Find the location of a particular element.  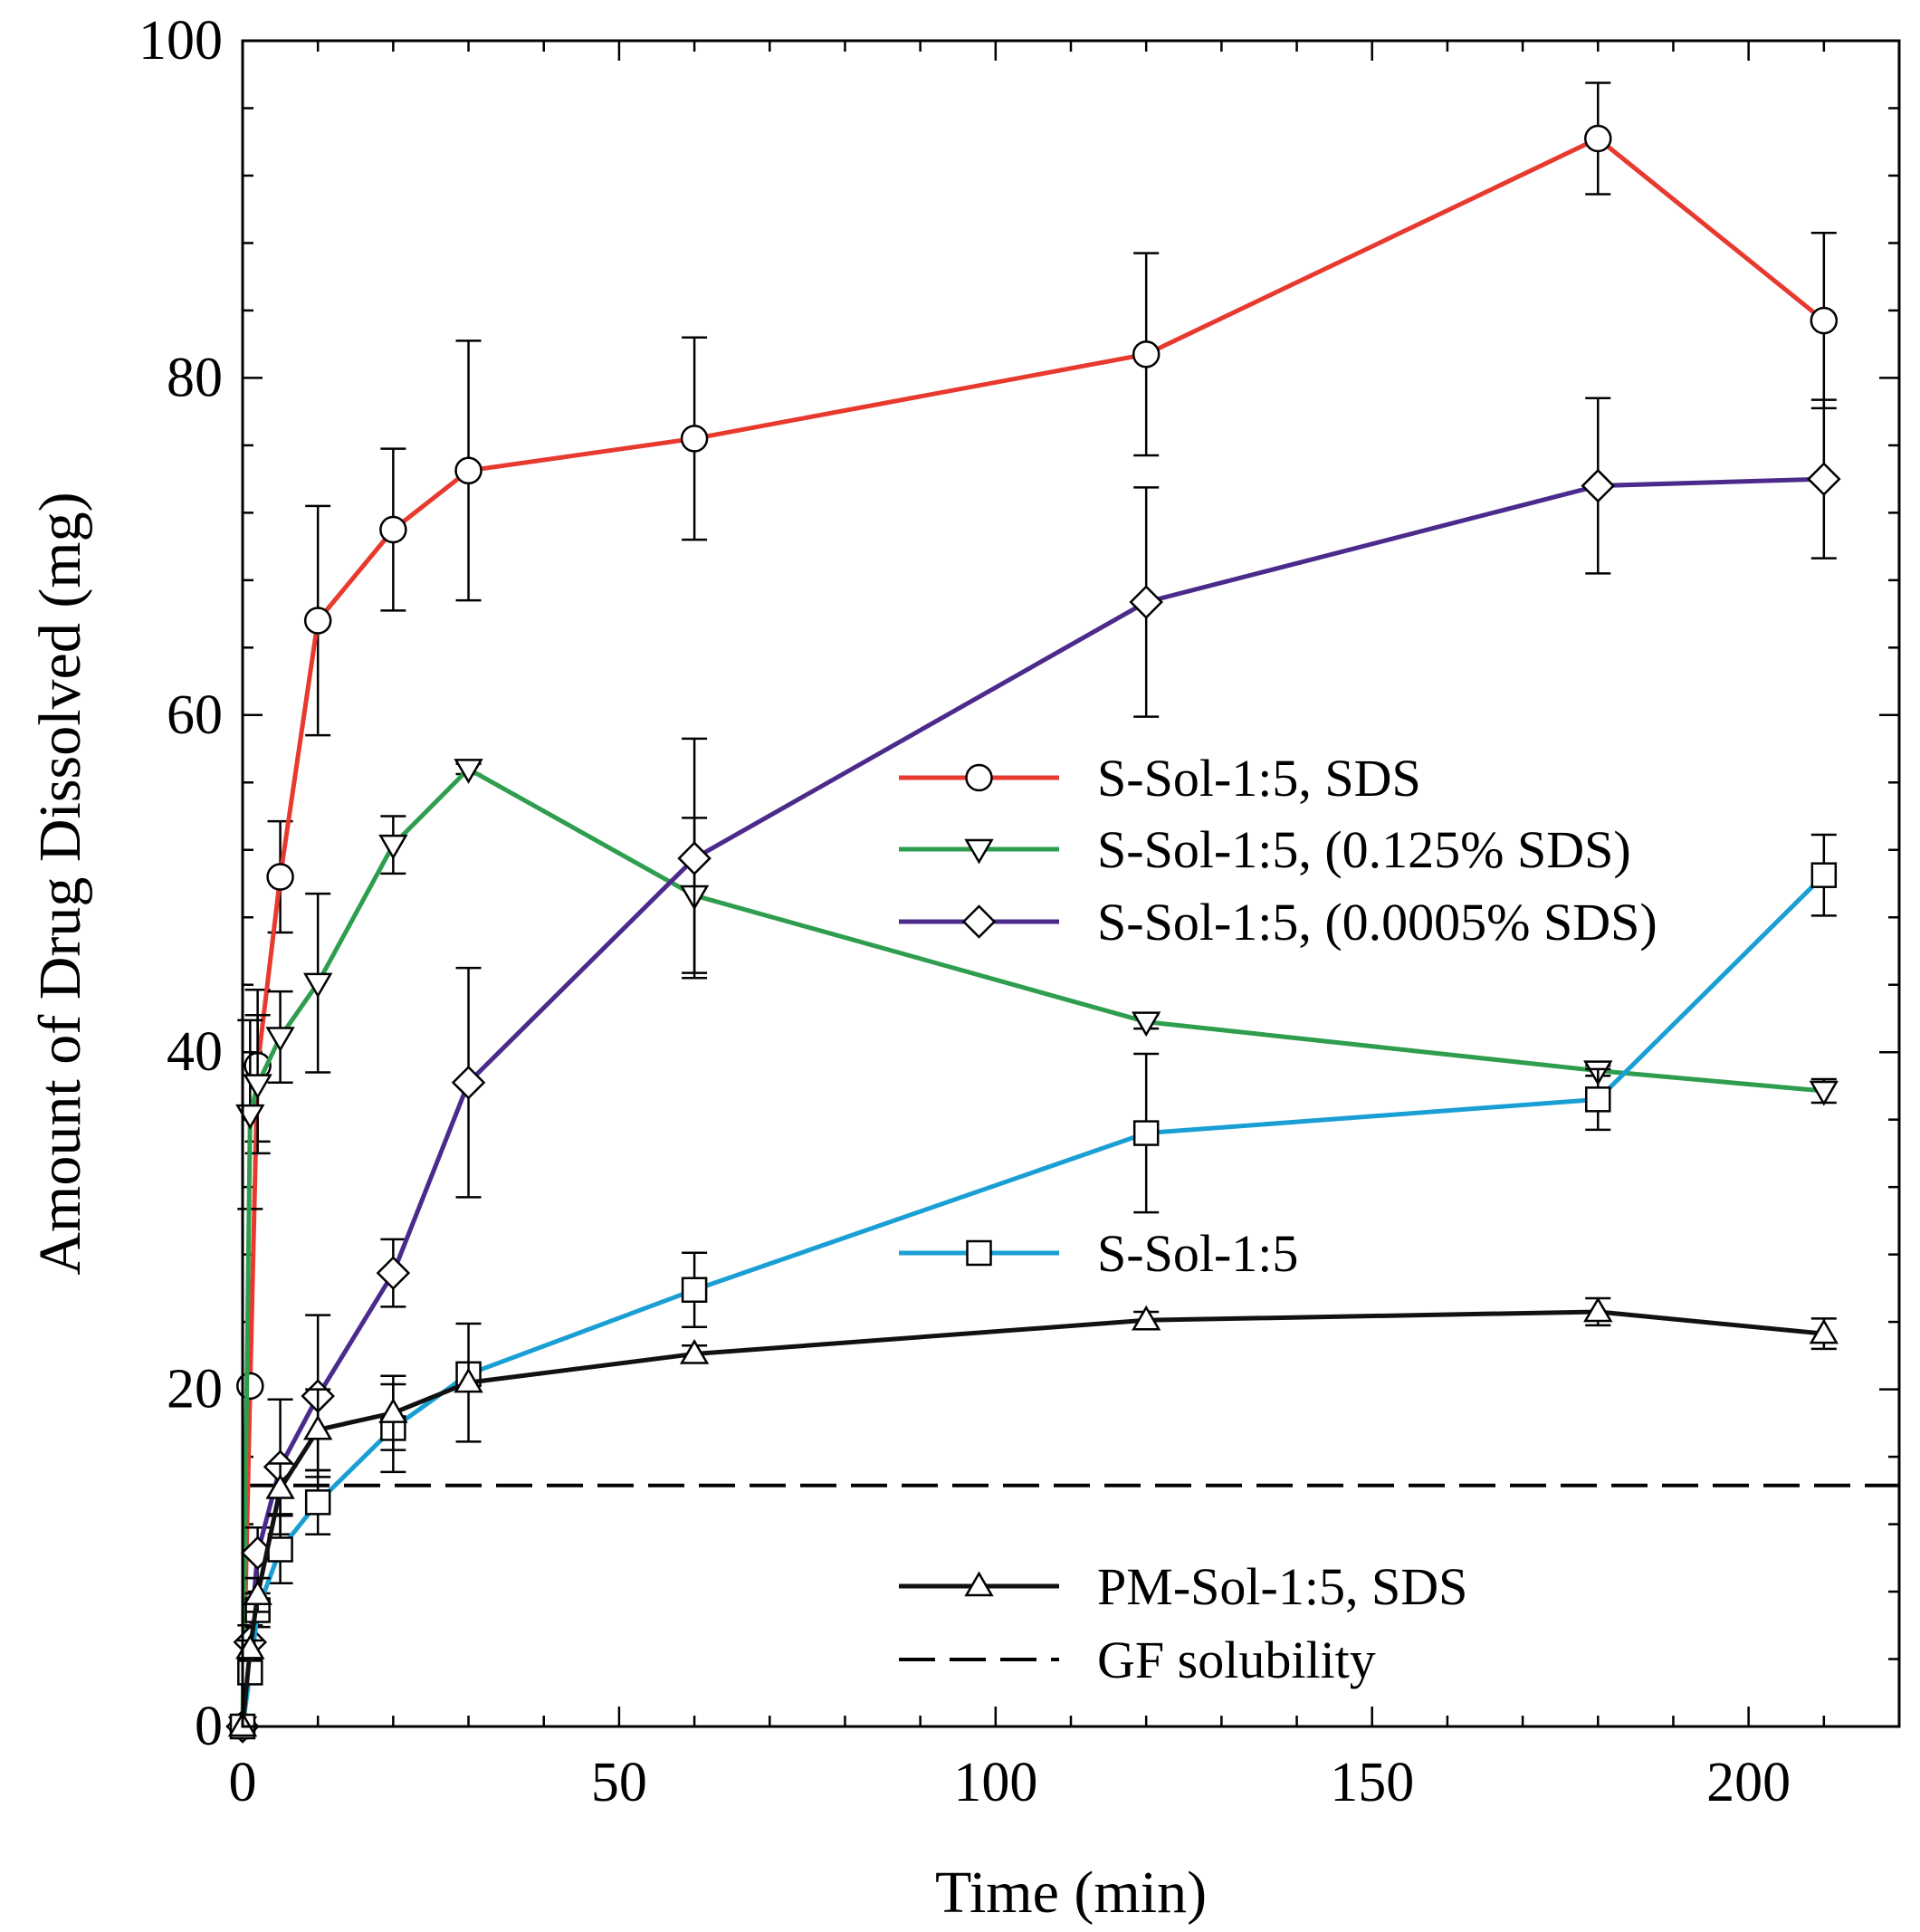

legend-entry: S-Sol-1:5, (0.125% SDS) is located at coordinates (1265, 849).